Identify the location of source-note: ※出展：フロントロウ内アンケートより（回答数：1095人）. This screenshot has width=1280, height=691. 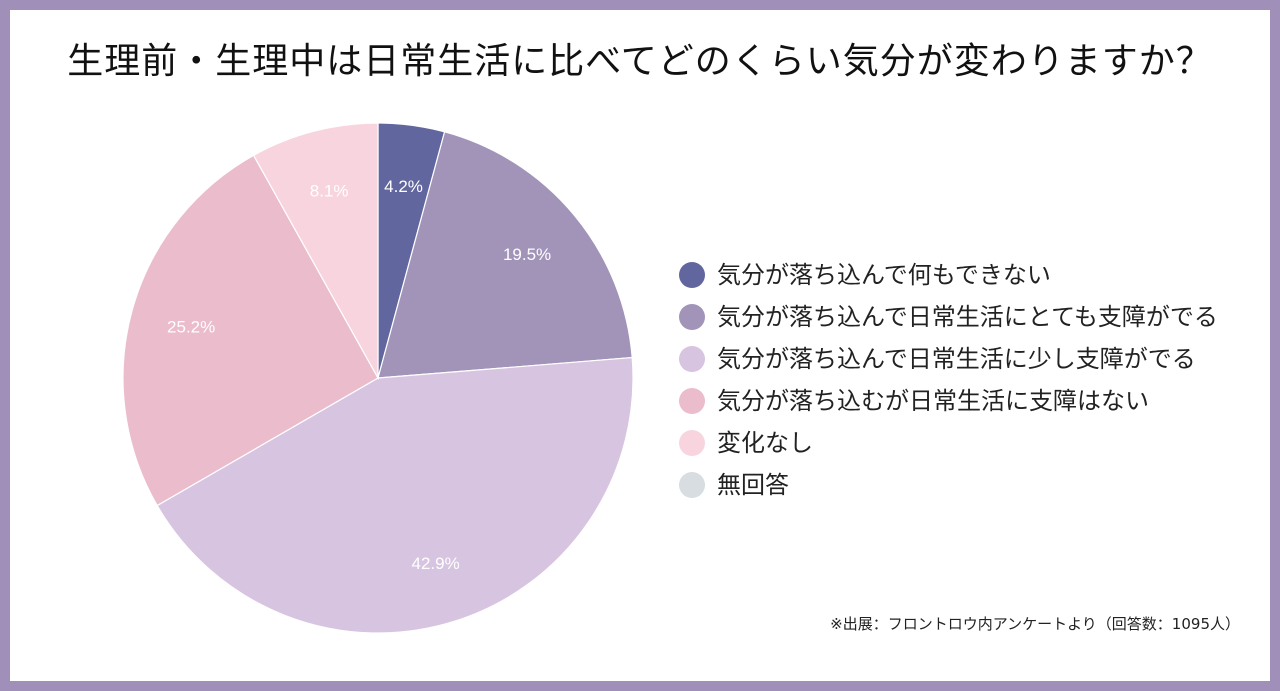
(1035, 624).